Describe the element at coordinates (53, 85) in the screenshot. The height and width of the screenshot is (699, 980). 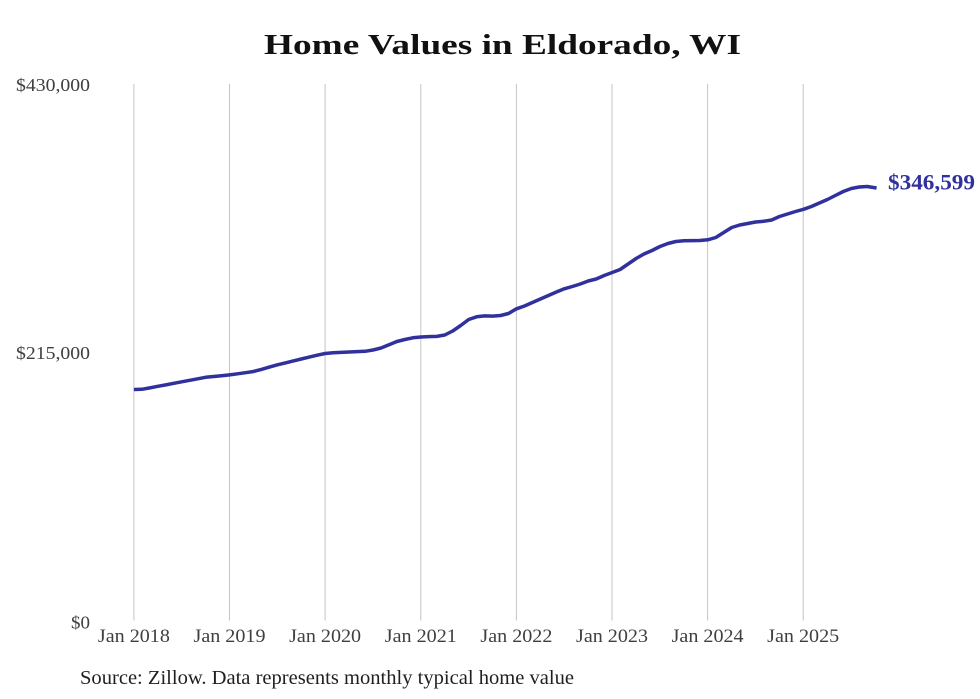
I see `svg-text: $430,000` at that location.